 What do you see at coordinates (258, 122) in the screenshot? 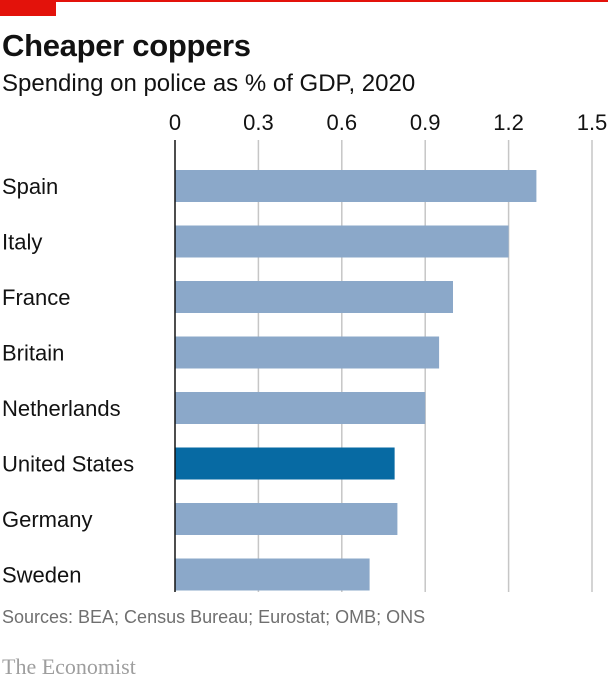
I see `x-tick-label: 0.3` at bounding box center [258, 122].